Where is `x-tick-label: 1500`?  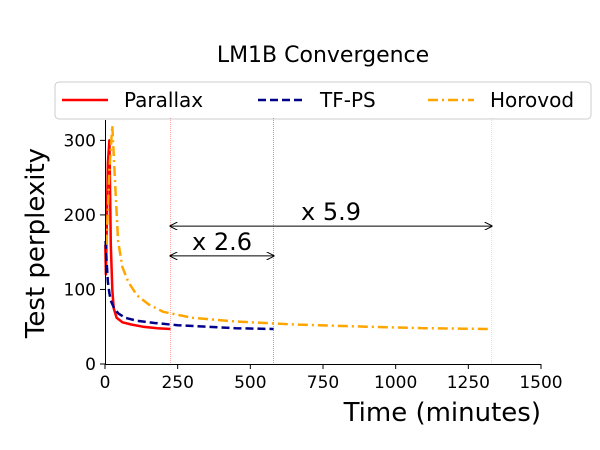 x-tick-label: 1500 is located at coordinates (540, 383).